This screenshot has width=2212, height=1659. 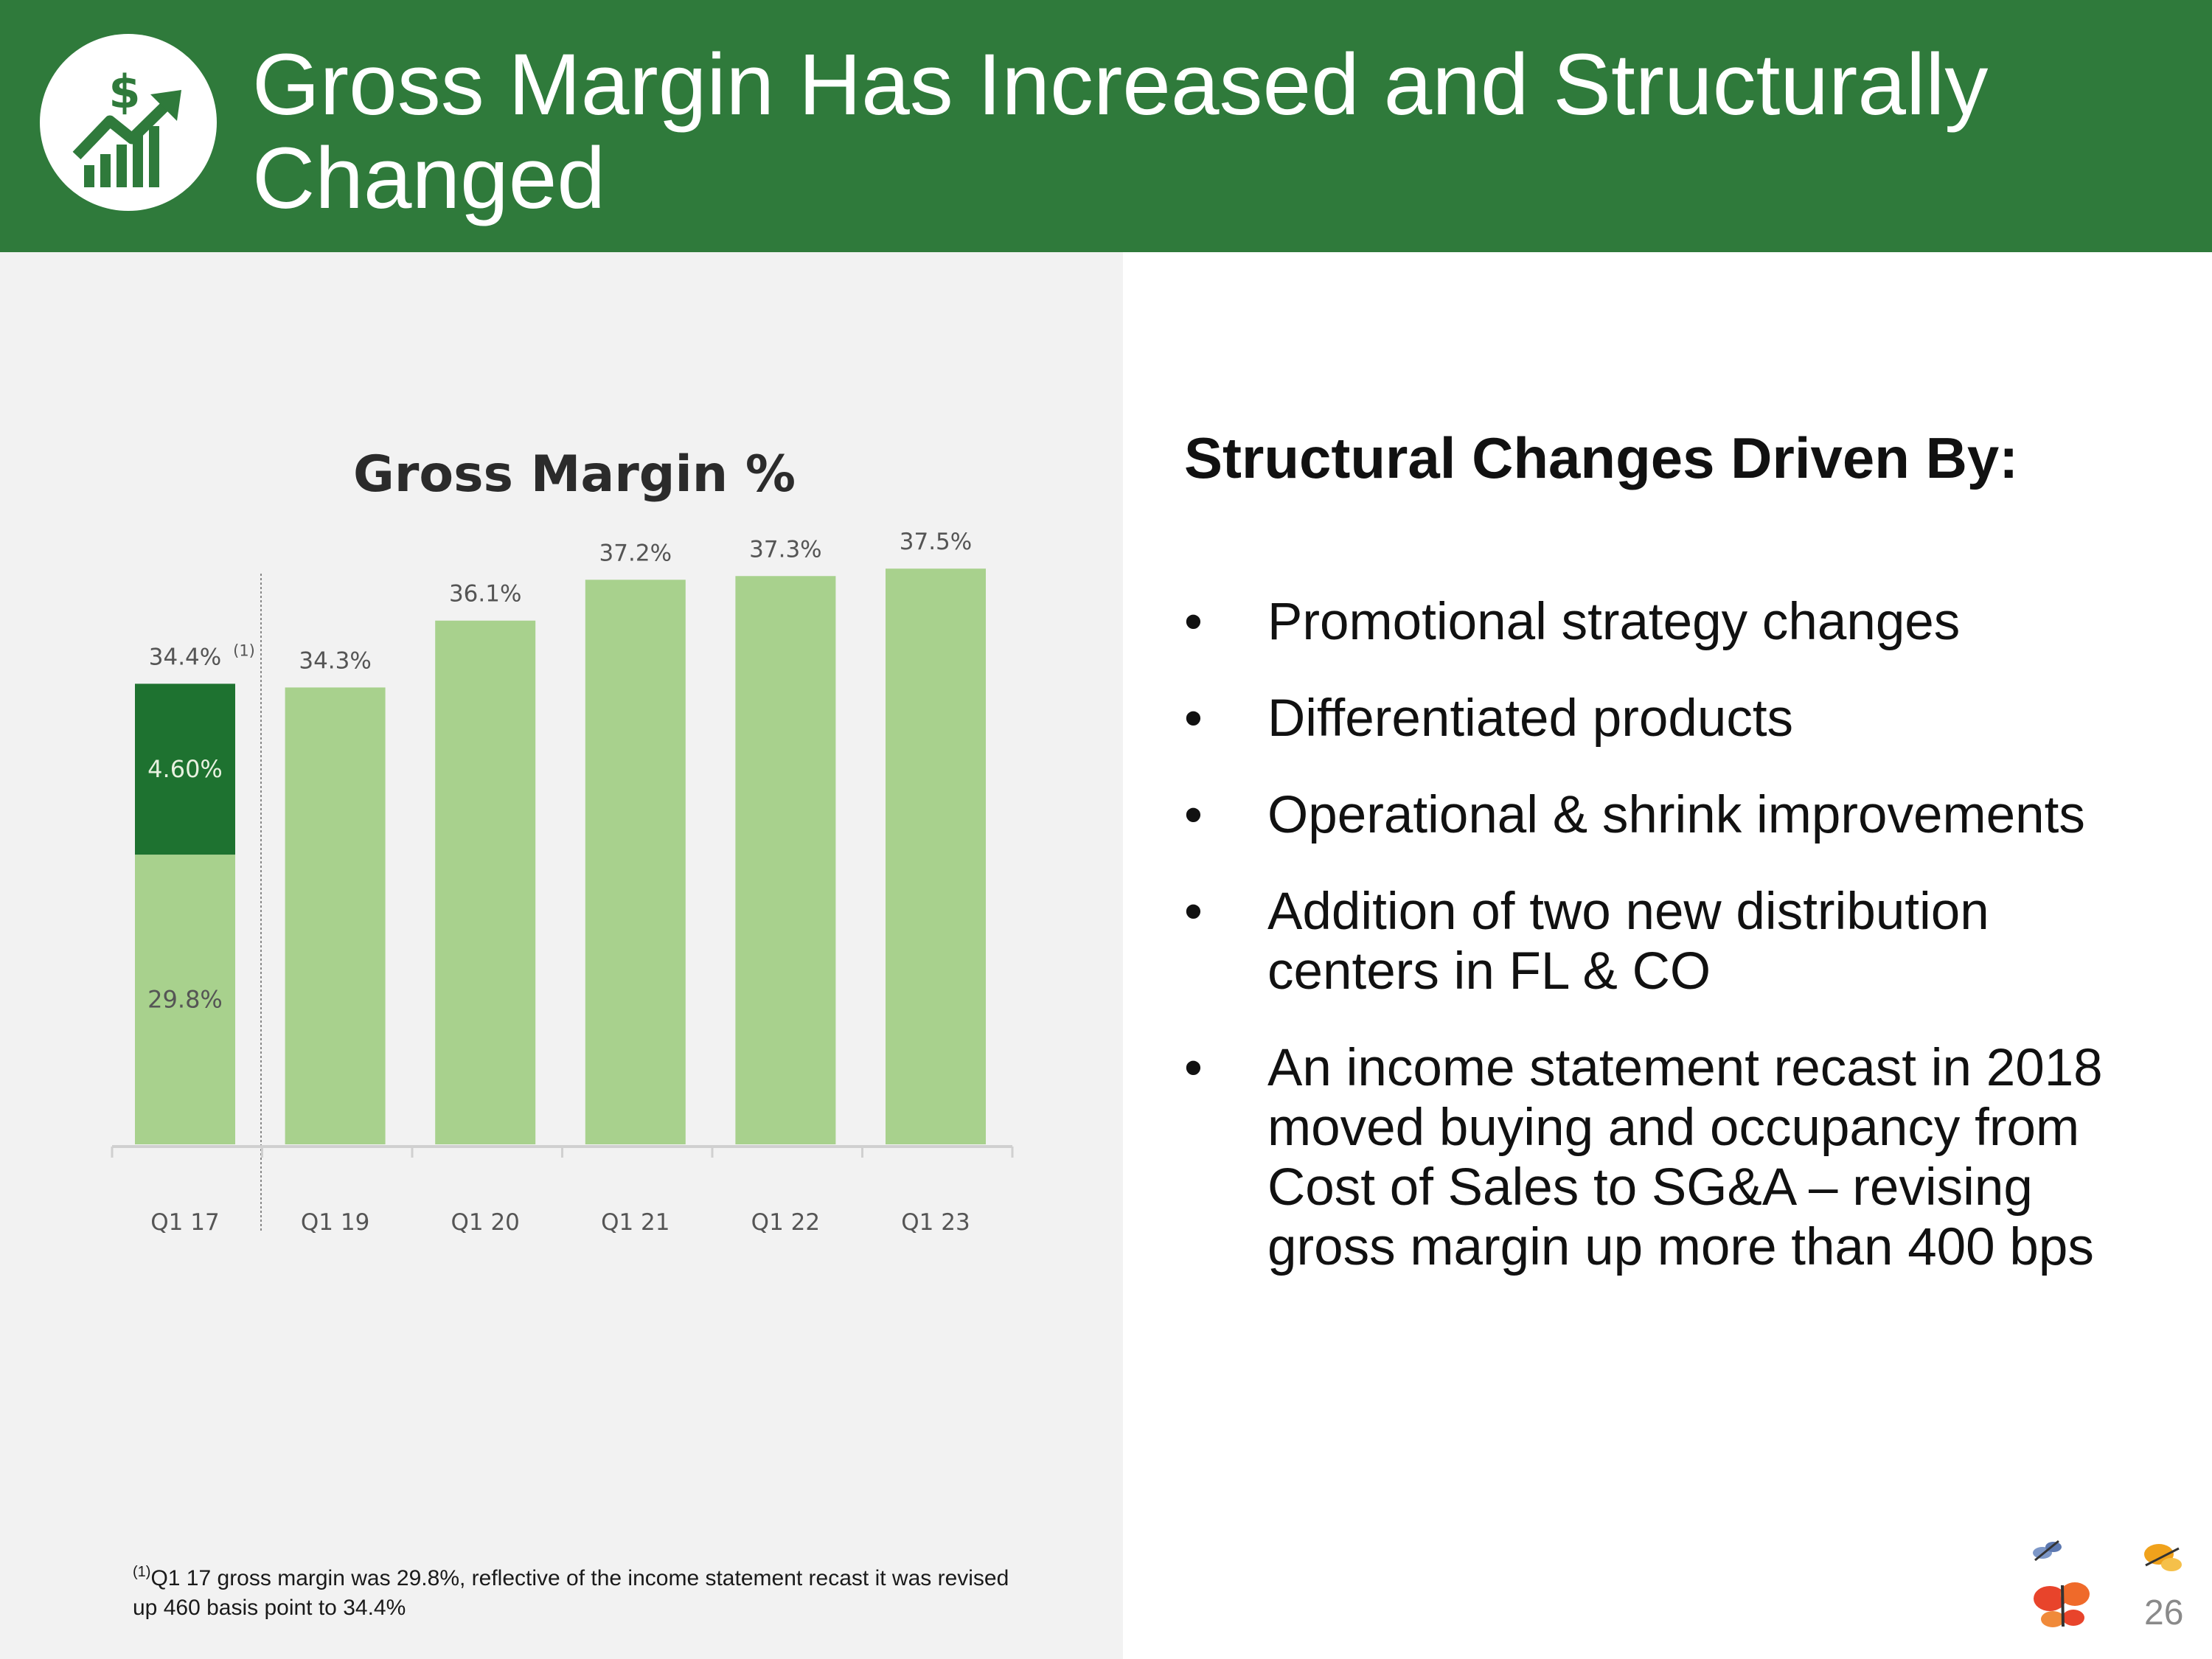 I want to click on data-label: 34.4%, so click(x=185, y=657).